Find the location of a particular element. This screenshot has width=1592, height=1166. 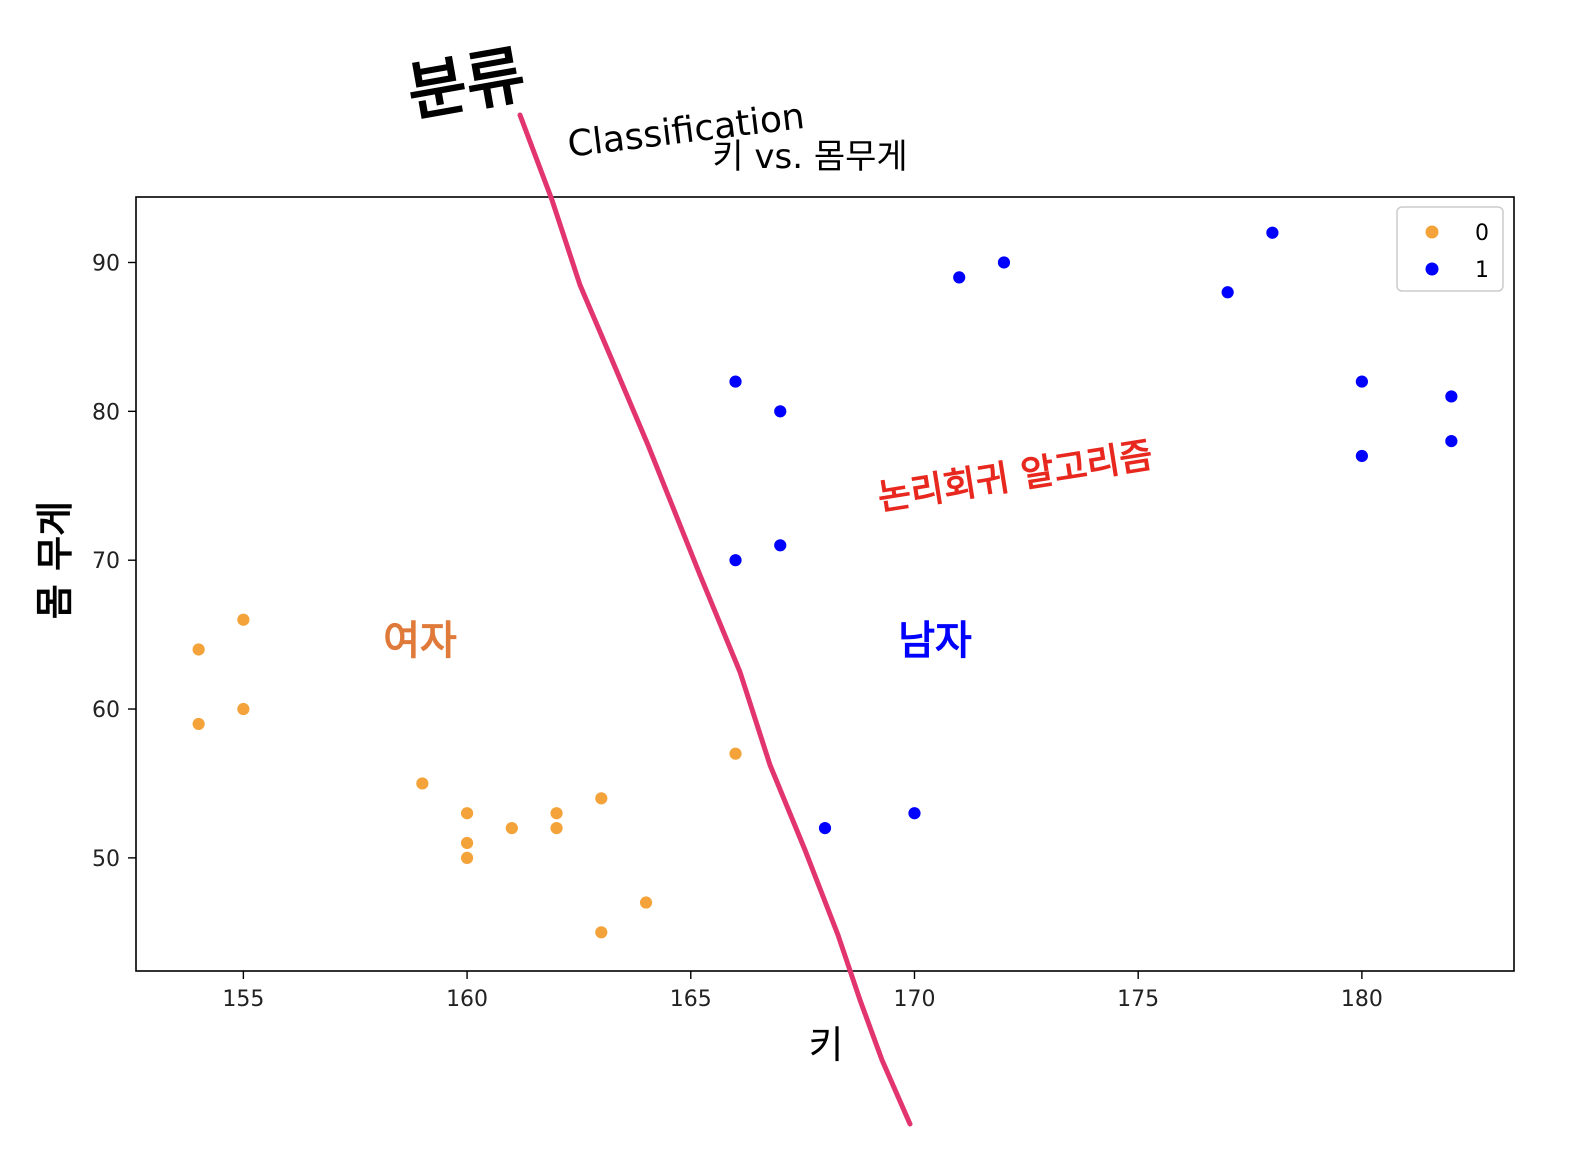

x-axis-ticks: 155 160 165 170 175 180 is located at coordinates (802, 991).